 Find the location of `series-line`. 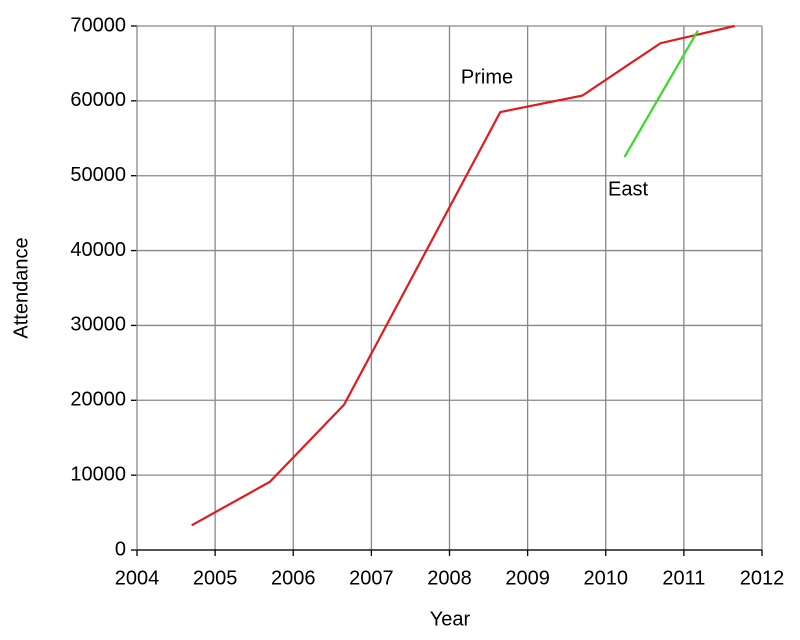

series-line is located at coordinates (661, 93).